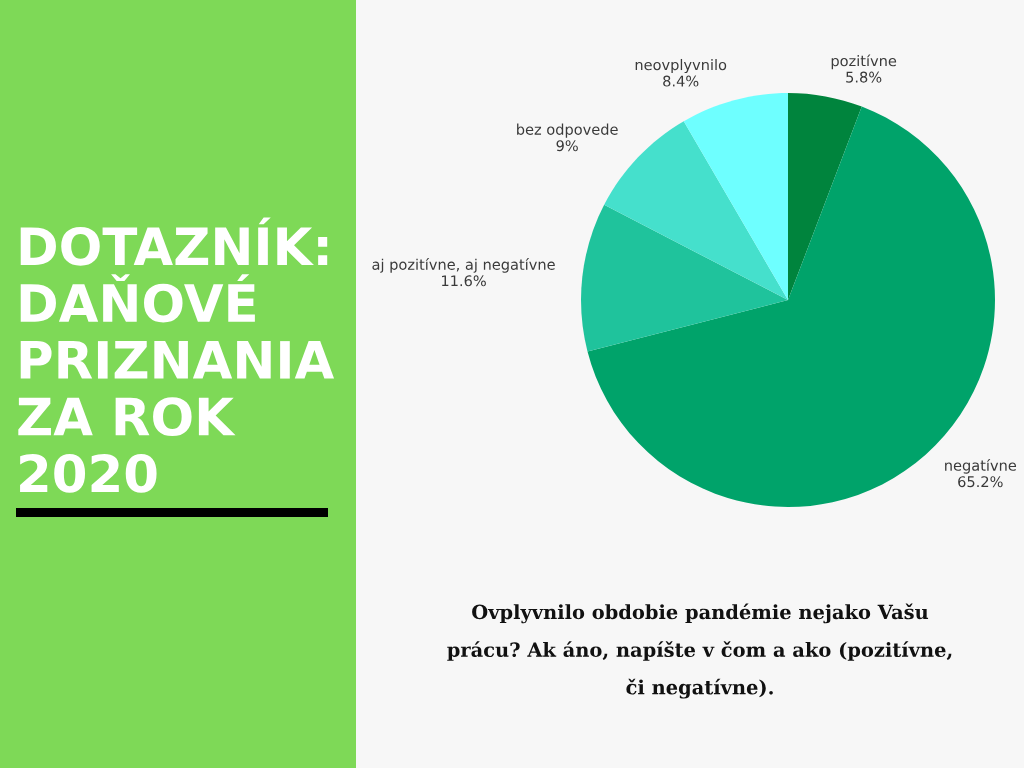 The width and height of the screenshot is (1024, 768). Describe the element at coordinates (567, 130) in the screenshot. I see `slice-label: bez odpovede` at that location.